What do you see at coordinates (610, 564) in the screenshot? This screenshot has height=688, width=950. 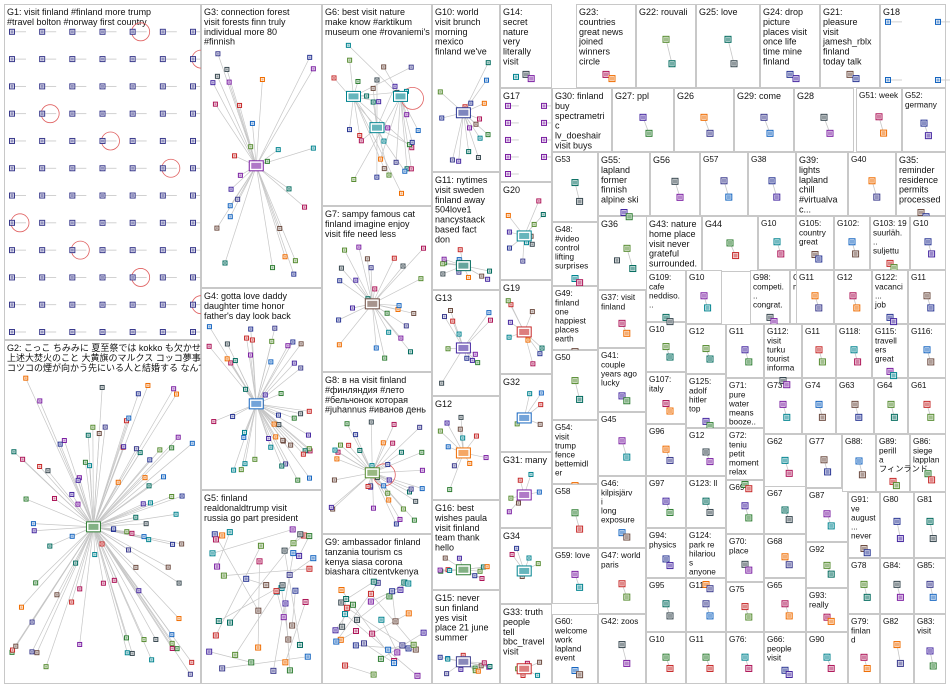 I see `group-label-line: paris` at bounding box center [610, 564].